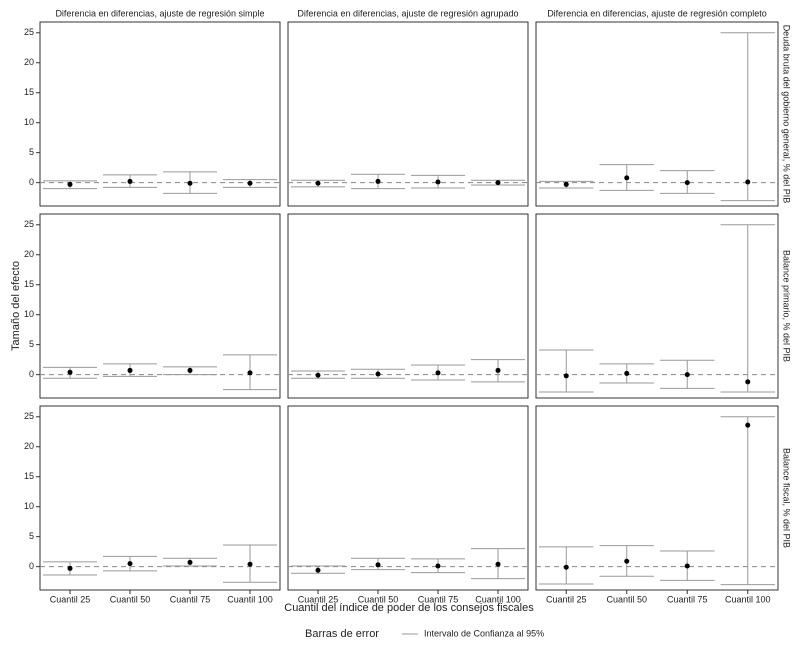 The height and width of the screenshot is (652, 800). Describe the element at coordinates (787, 498) in the screenshot. I see `row-label: Balance fiscal, % del PIB` at that location.